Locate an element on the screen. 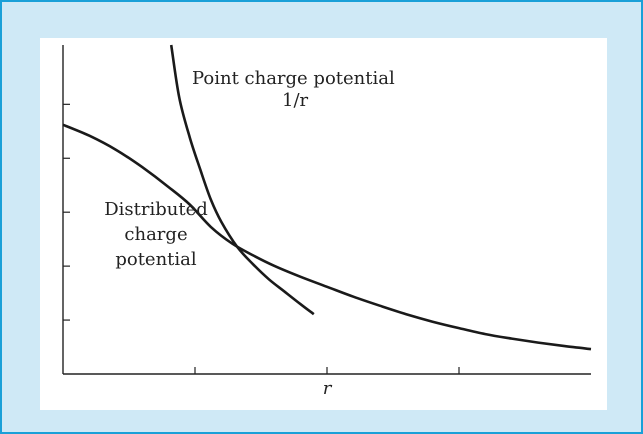 This screenshot has width=643, height=434. annotation-point-charge-line2: 1/r is located at coordinates (295, 100).